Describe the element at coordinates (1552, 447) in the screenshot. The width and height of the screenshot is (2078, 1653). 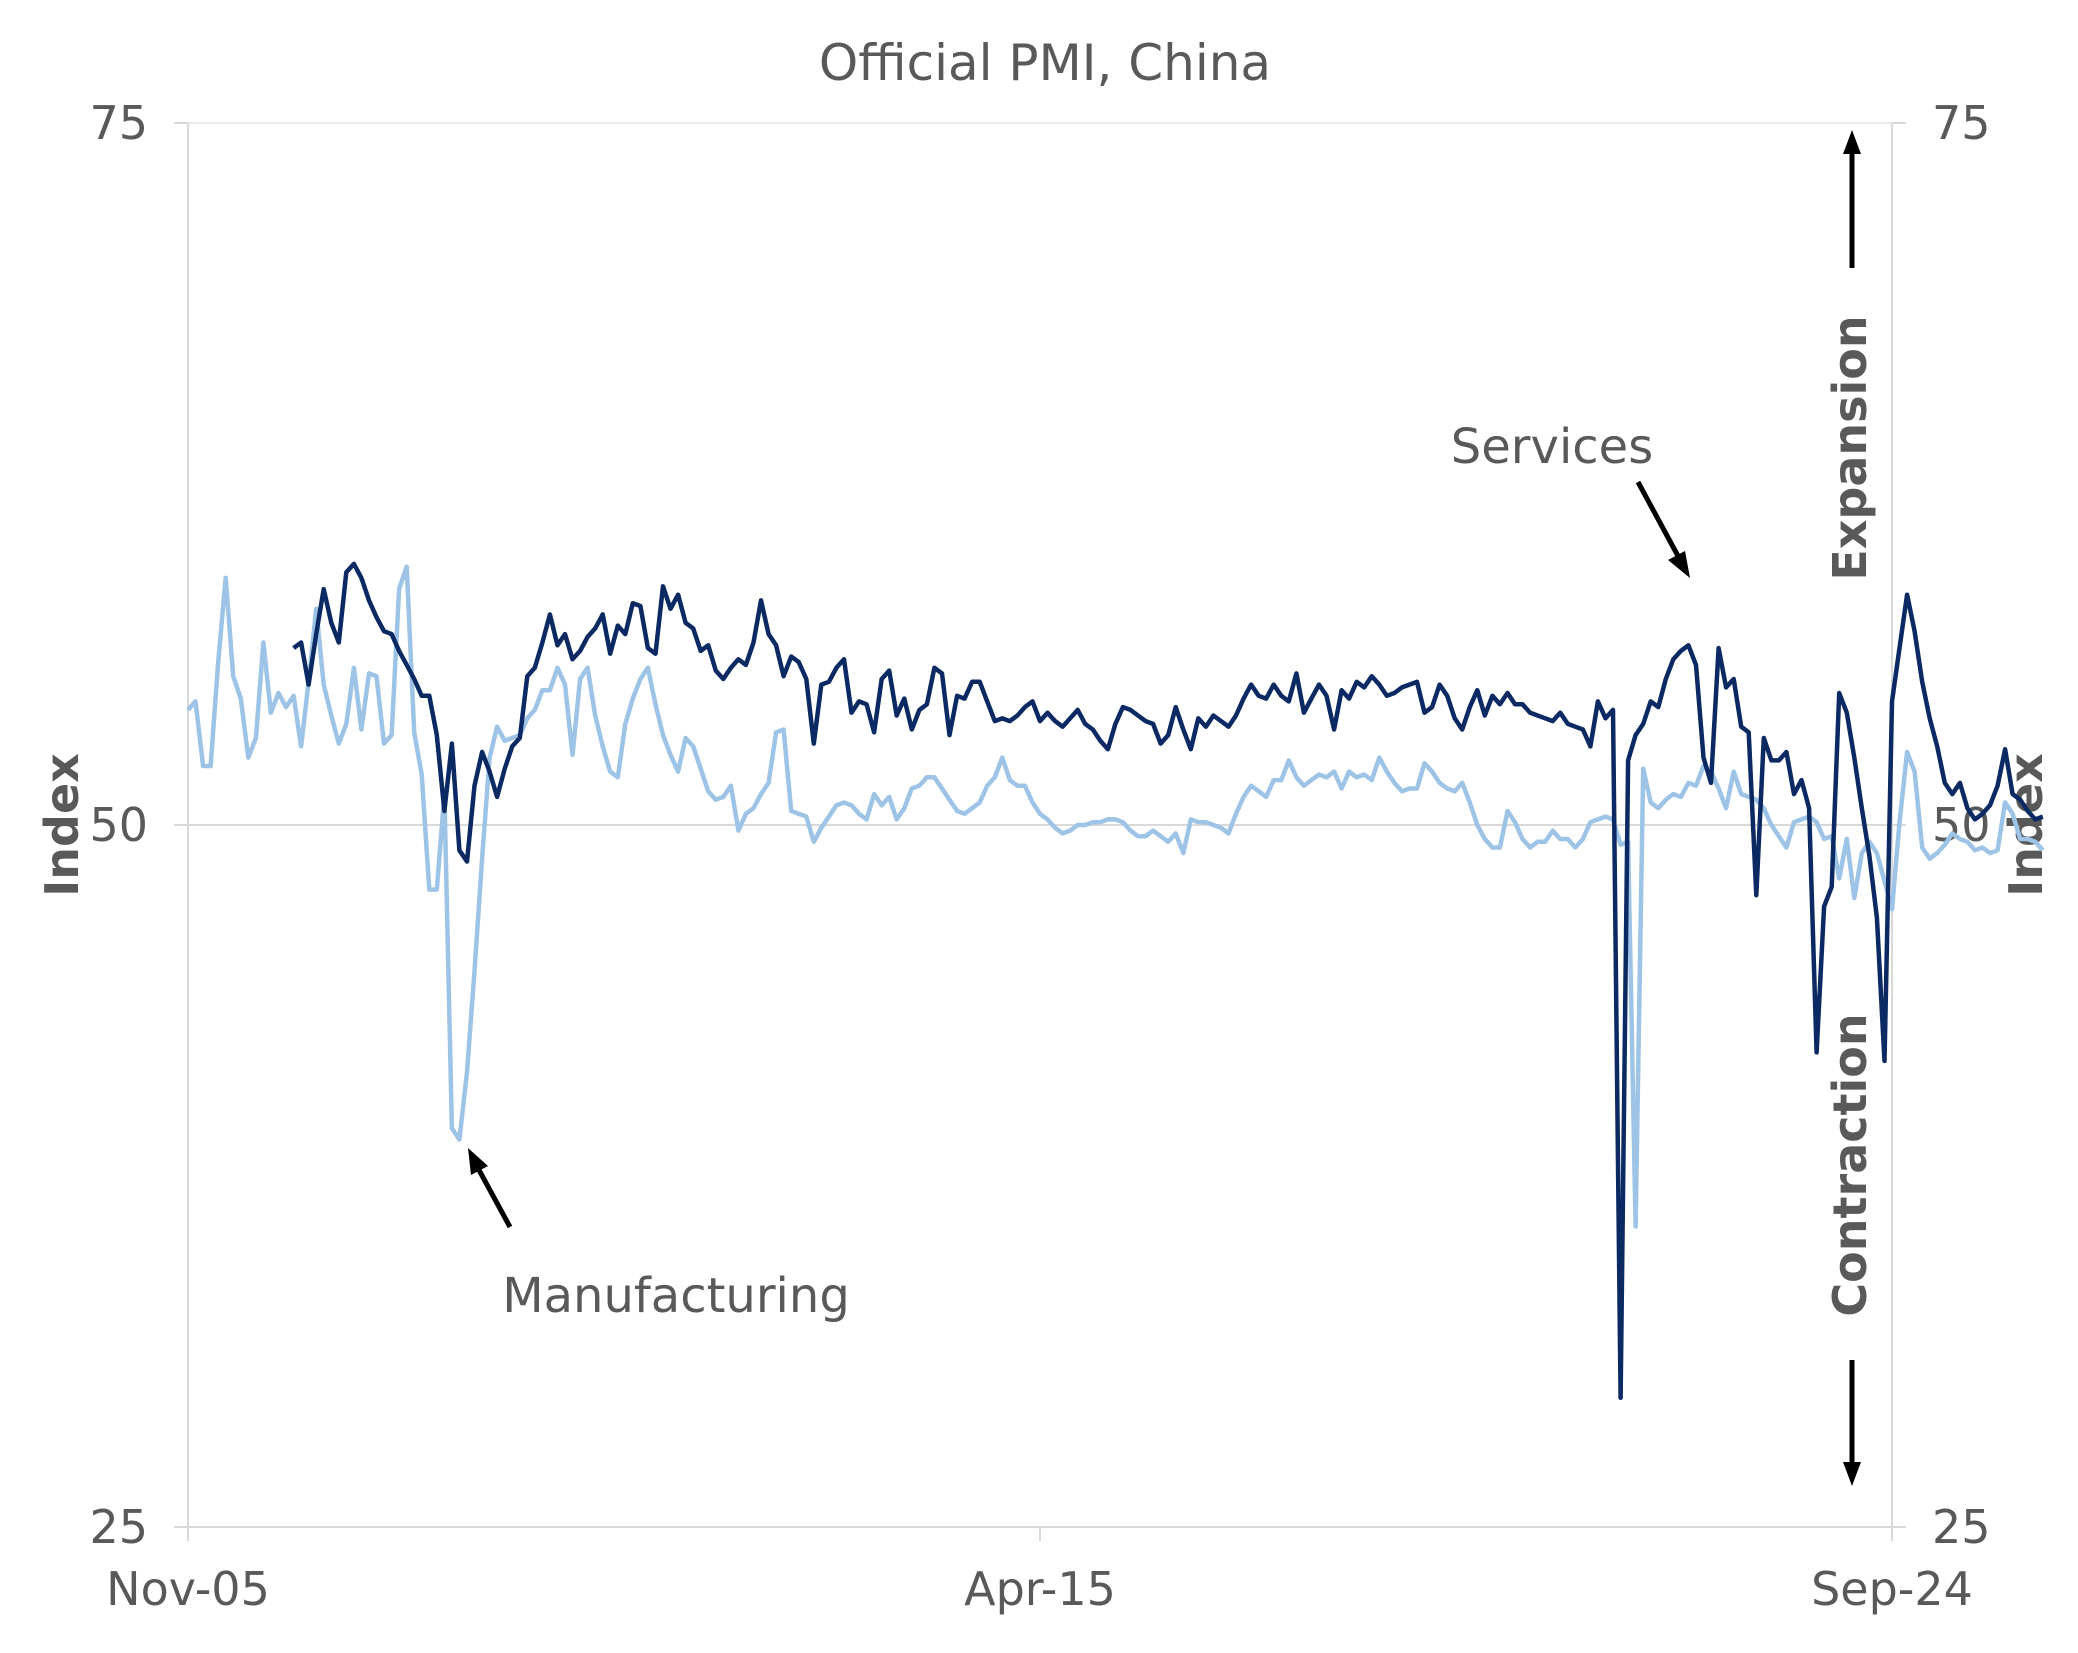
I see `services-annotation: Services` at that location.